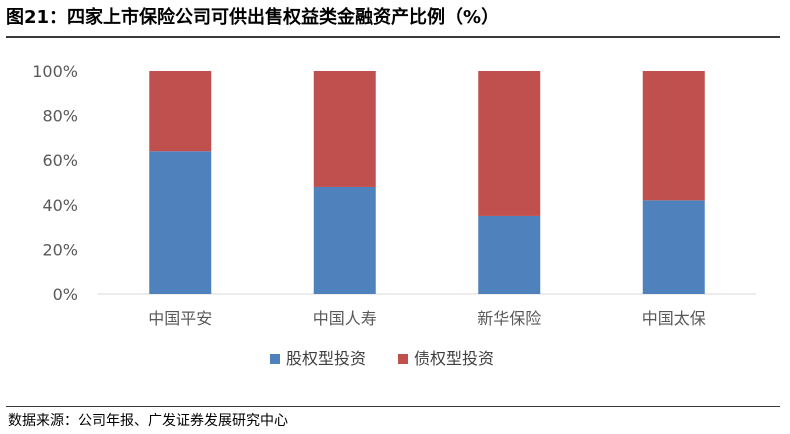 This screenshot has height=434, width=790. What do you see at coordinates (60, 205) in the screenshot?
I see `y-tick-label: 40%` at bounding box center [60, 205].